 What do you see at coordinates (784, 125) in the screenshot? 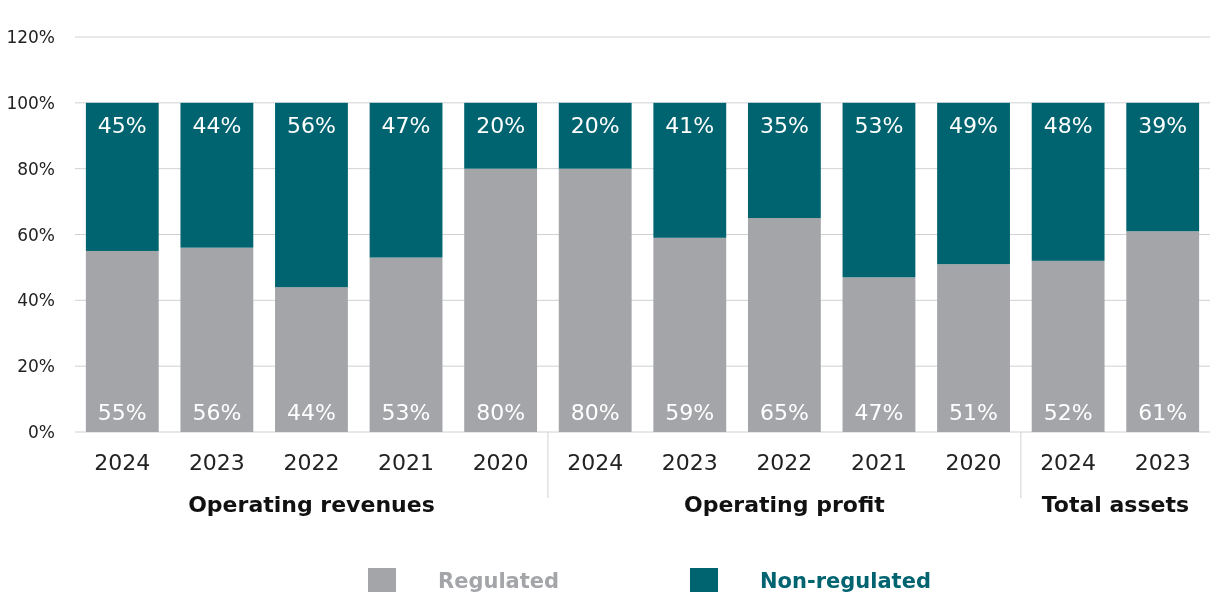
I see `data-label: 35%` at bounding box center [784, 125].